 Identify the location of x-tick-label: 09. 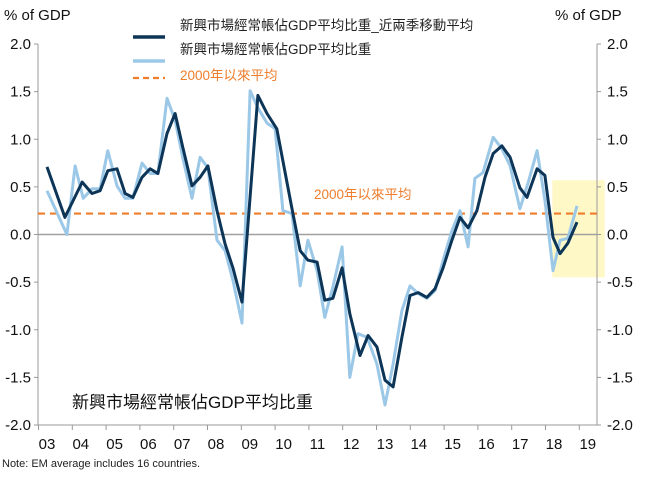
(249, 444).